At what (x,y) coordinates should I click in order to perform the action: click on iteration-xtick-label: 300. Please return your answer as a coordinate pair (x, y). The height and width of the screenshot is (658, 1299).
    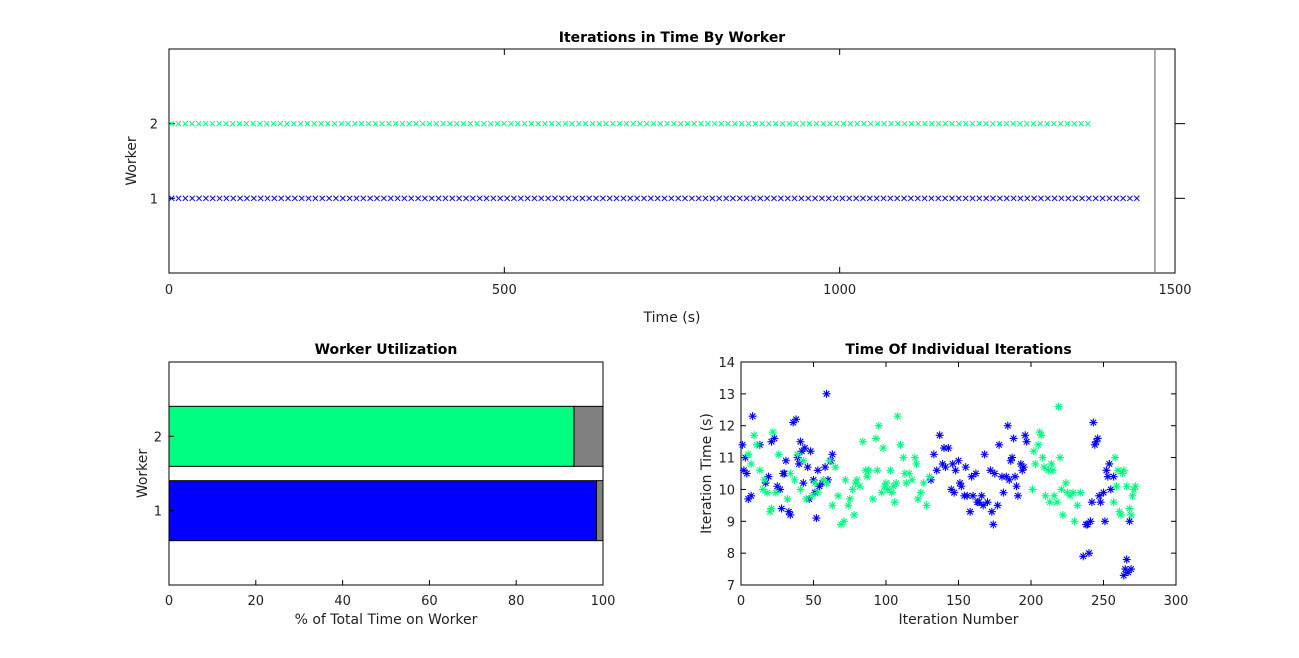
    Looking at the image, I should click on (1176, 601).